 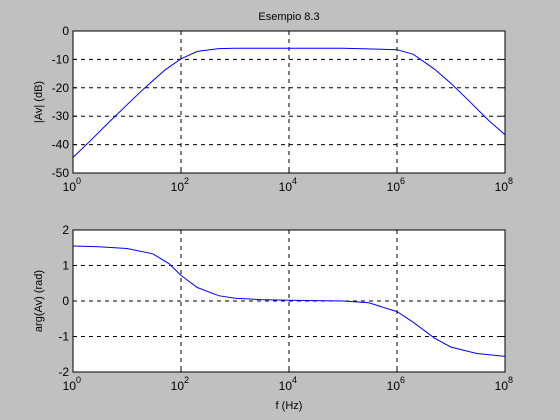 I want to click on phase-x-tick-exponent: 0, so click(x=78, y=380).